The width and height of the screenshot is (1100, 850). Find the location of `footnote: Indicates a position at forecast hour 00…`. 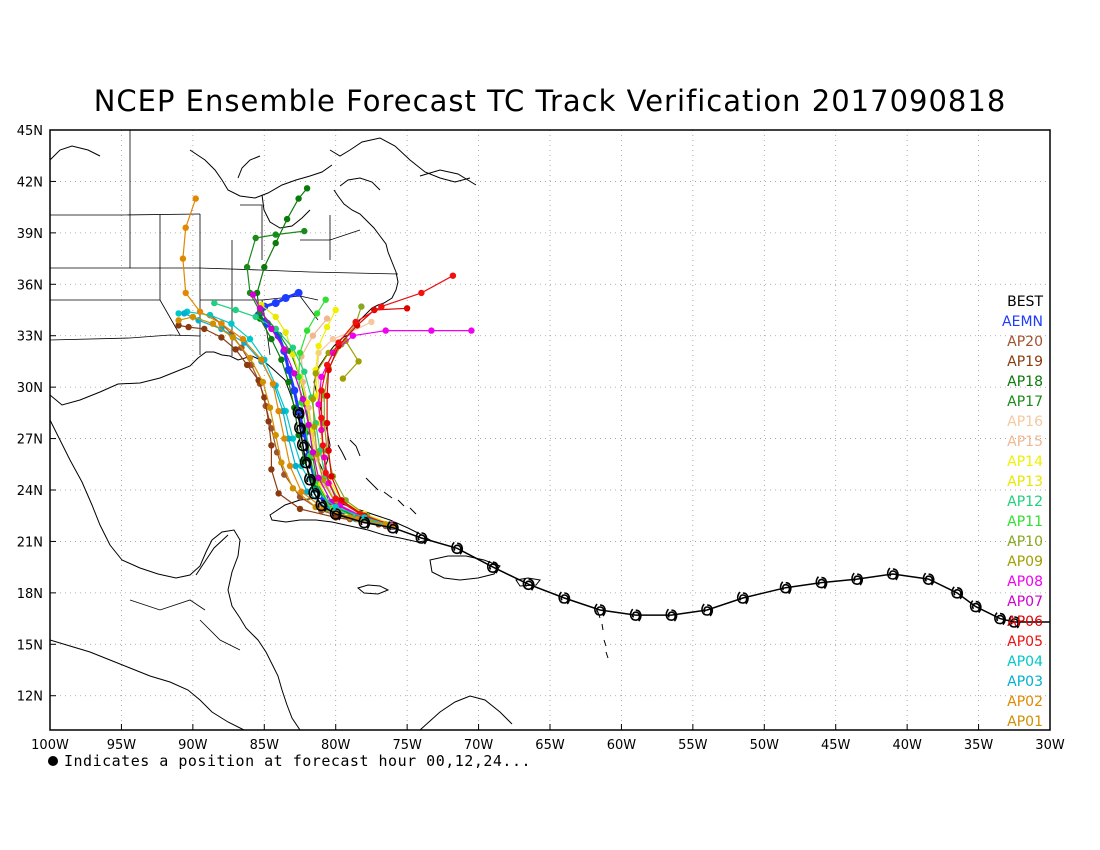

footnote: Indicates a position at forecast hour 00… is located at coordinates (289, 761).